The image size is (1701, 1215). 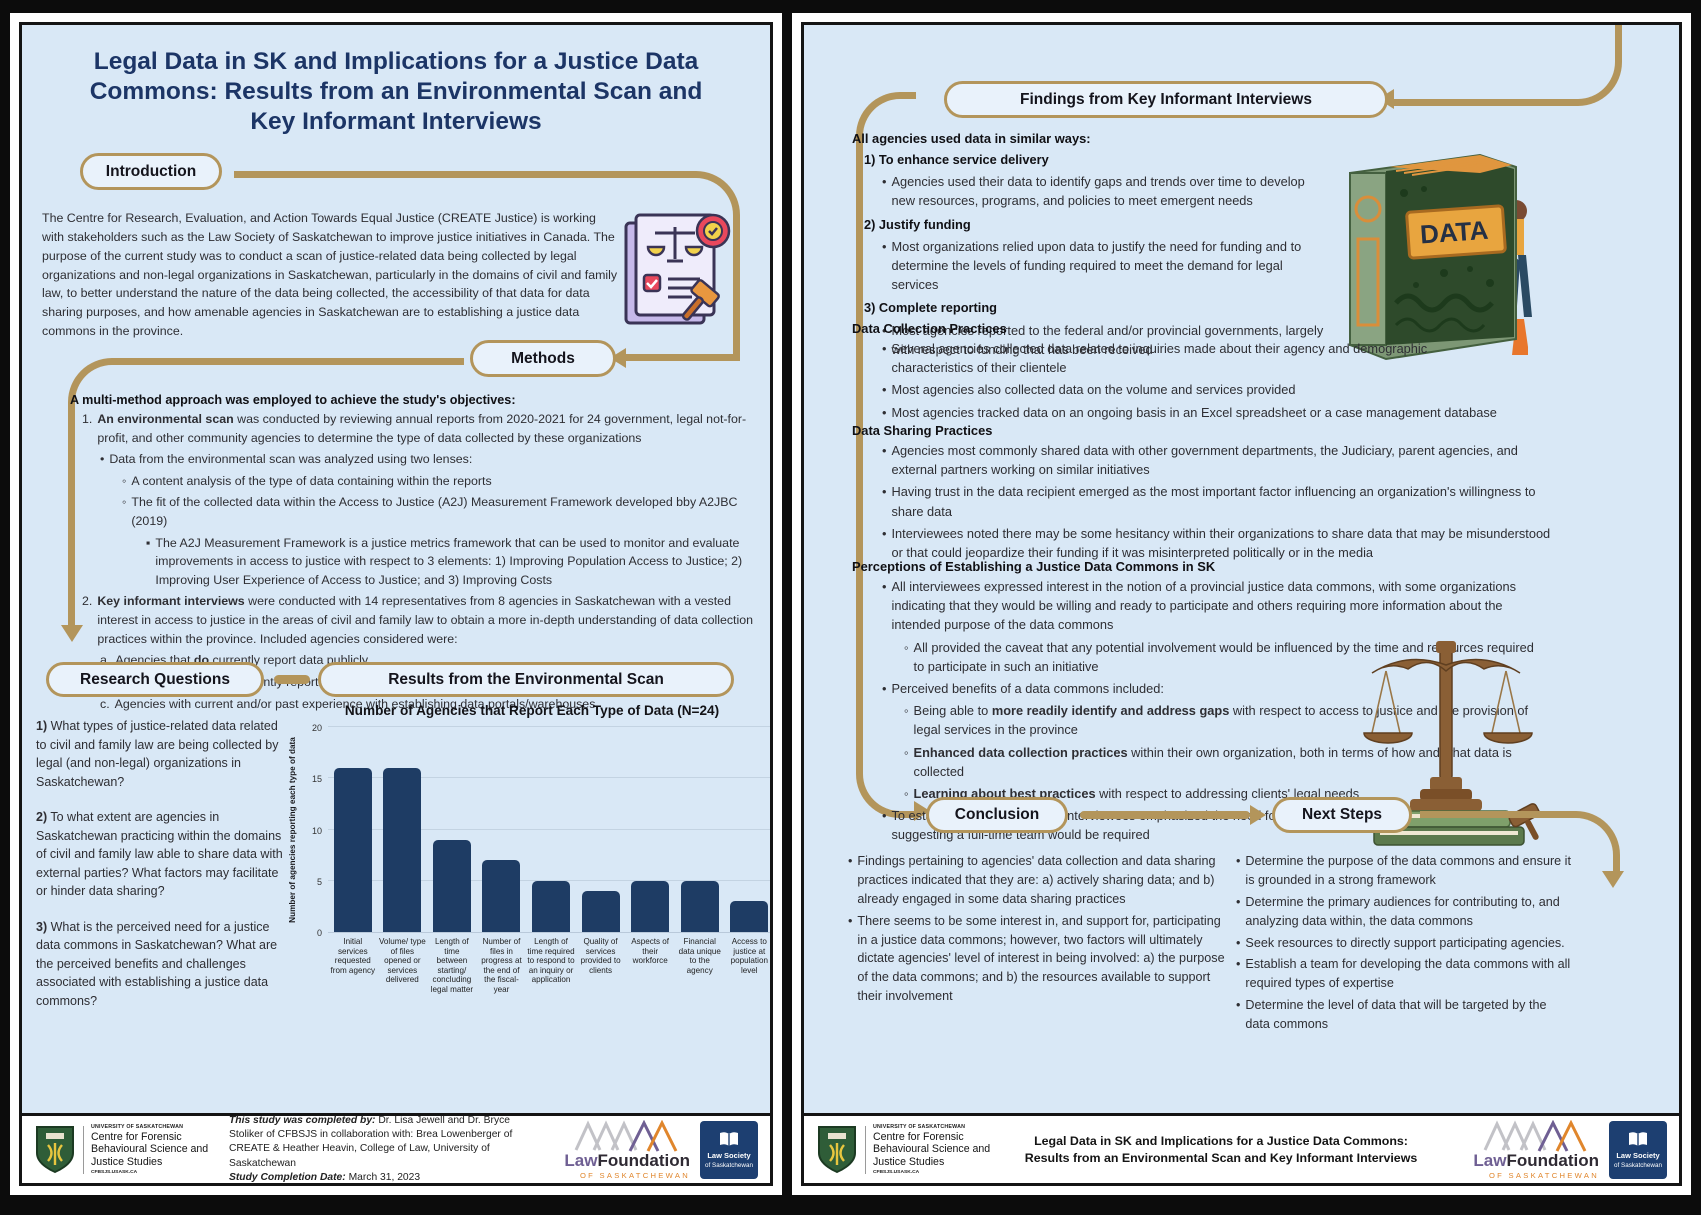 What do you see at coordinates (72, 633) in the screenshot?
I see `gold-arrow-down-icon` at bounding box center [72, 633].